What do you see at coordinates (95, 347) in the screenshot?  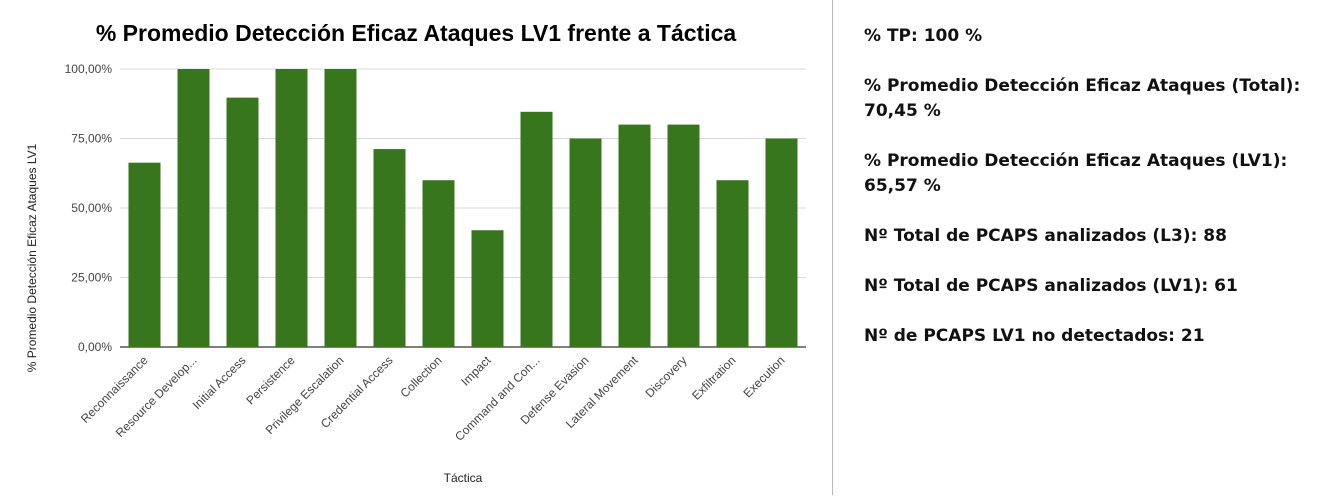 I see `y-tick-label: 0,00%` at bounding box center [95, 347].